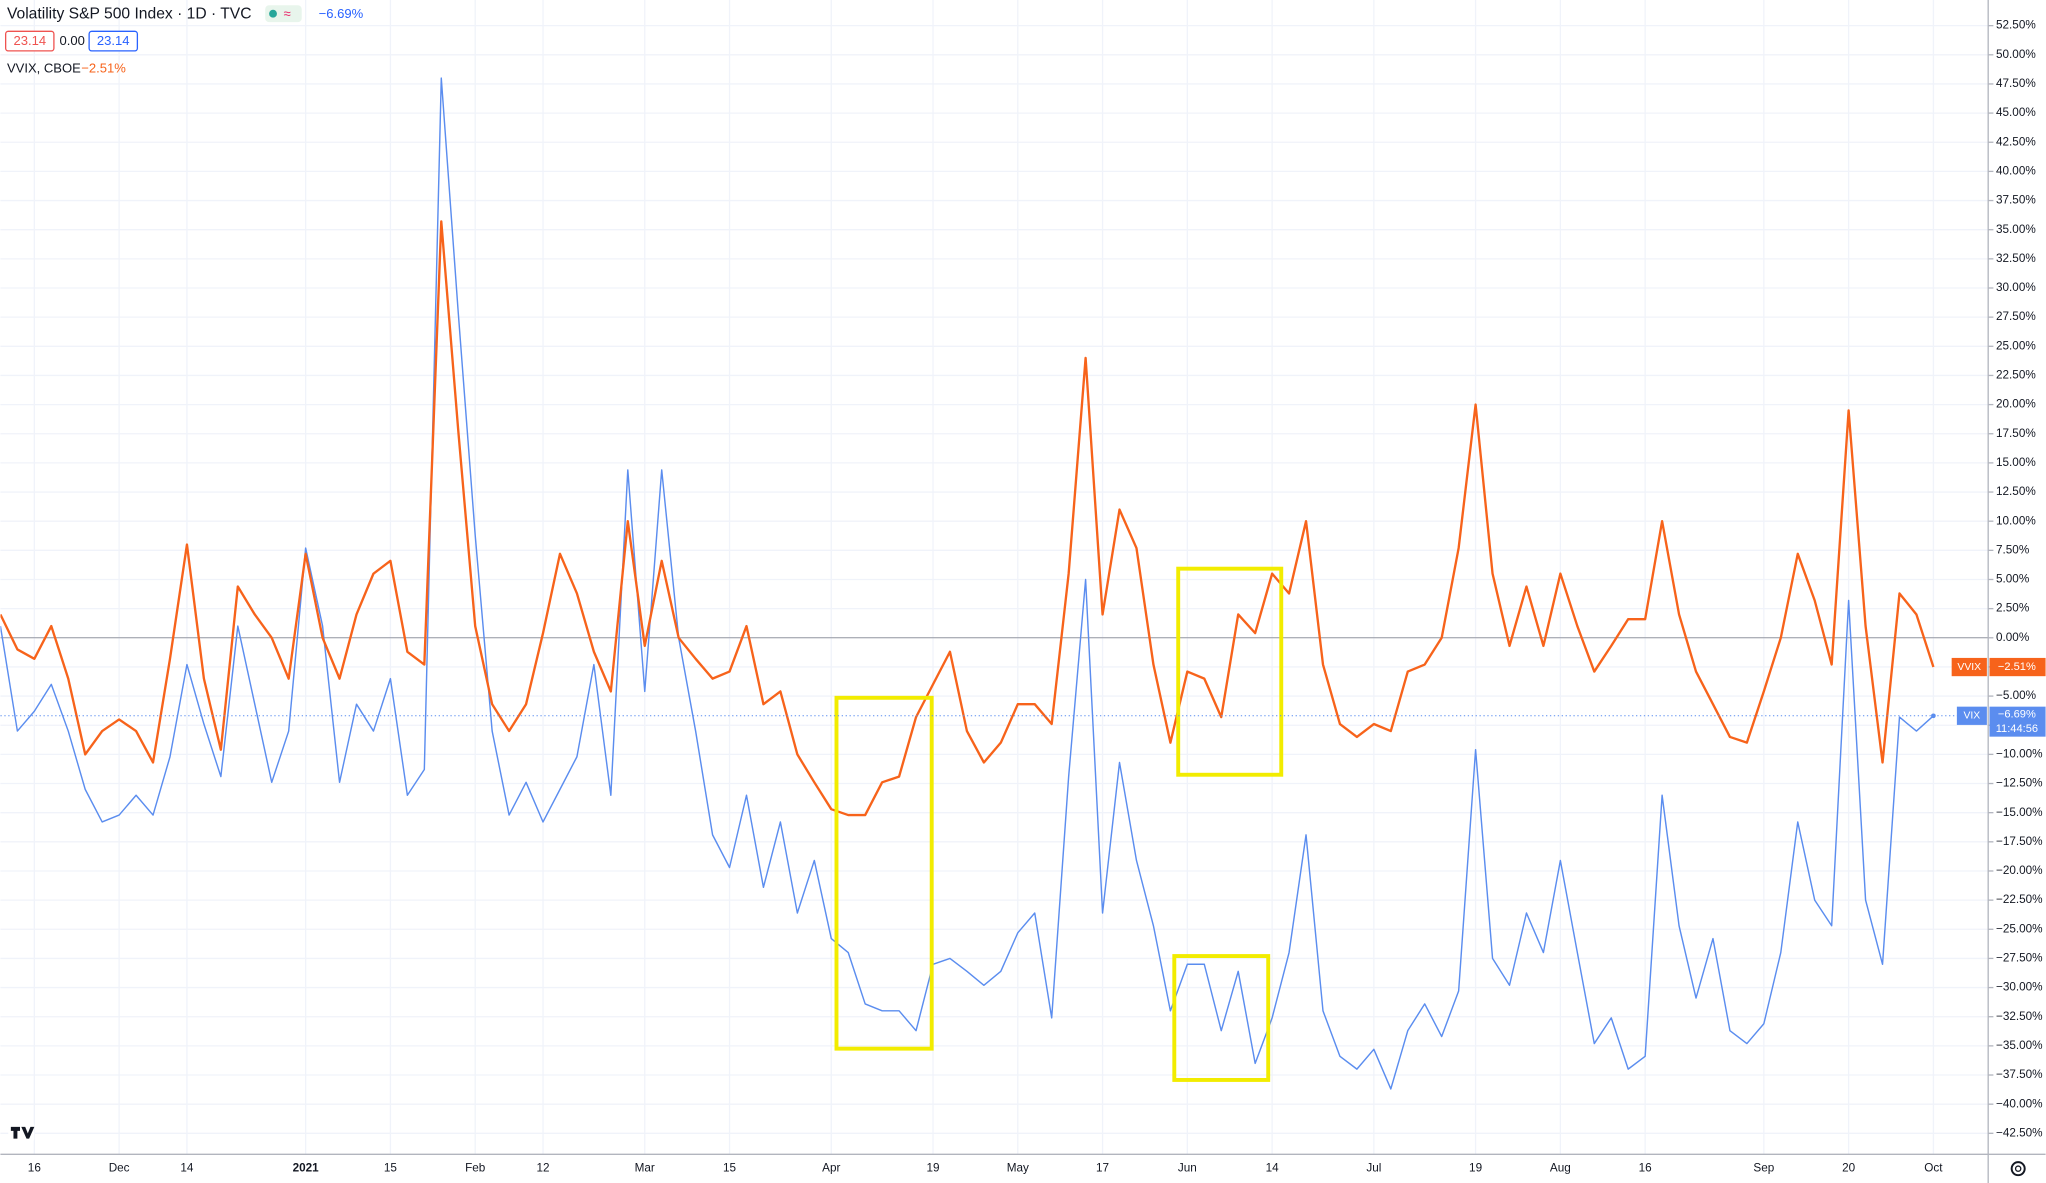  I want to click on ask-price: 23.14, so click(113, 40).